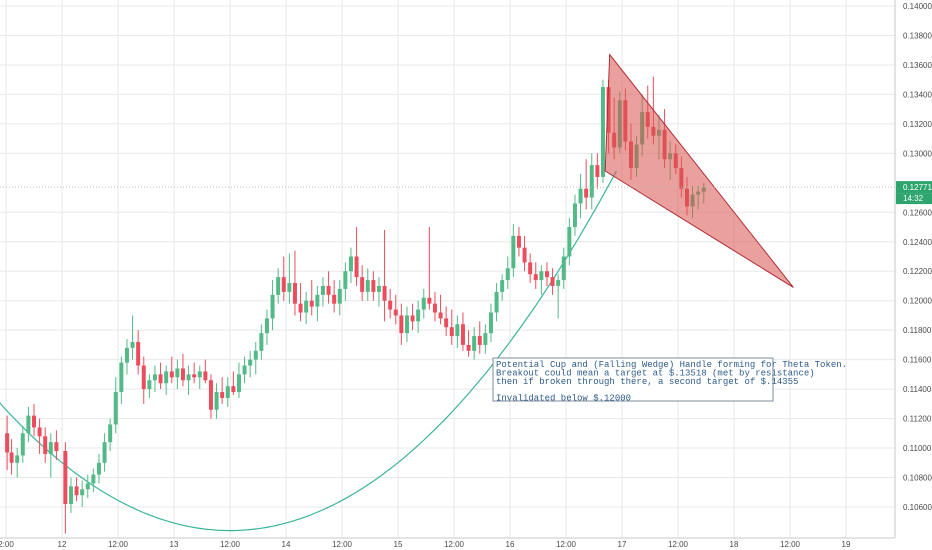 This screenshot has height=550, width=932. I want to click on y-tick-label: 0.13200, so click(917, 124).